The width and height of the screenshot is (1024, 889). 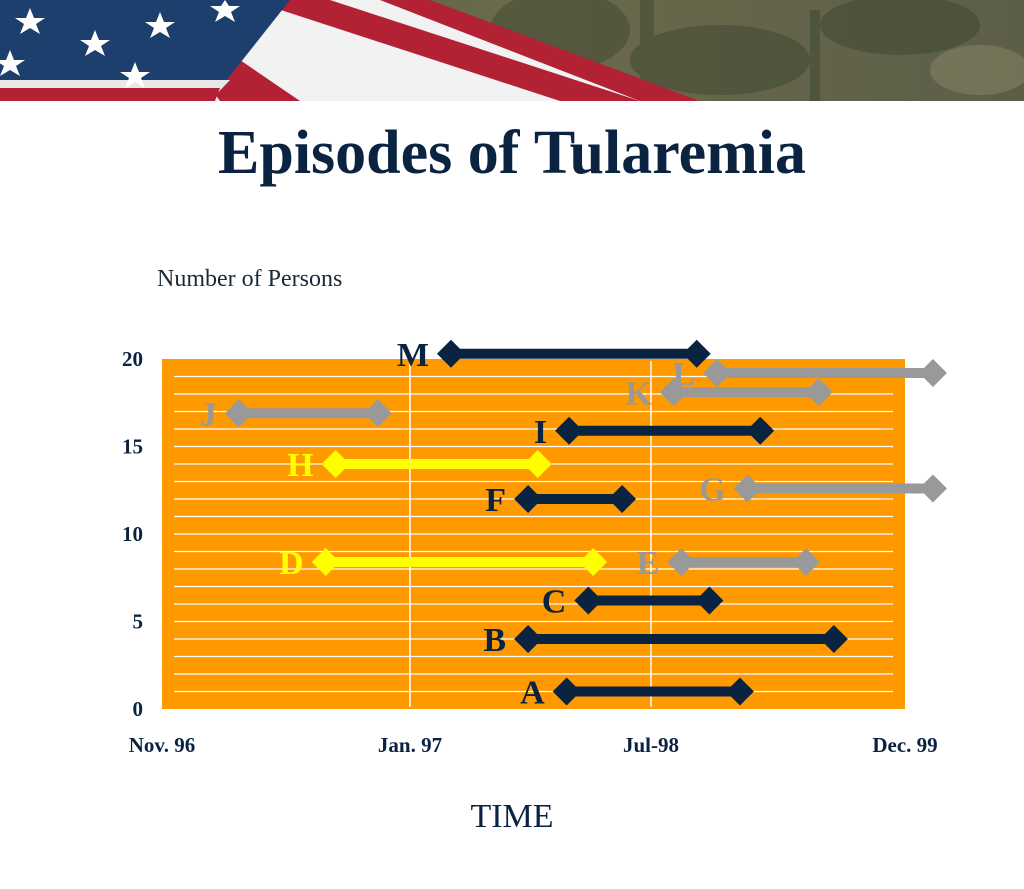 What do you see at coordinates (673, 392) in the screenshot?
I see `episode-start-marker-k` at bounding box center [673, 392].